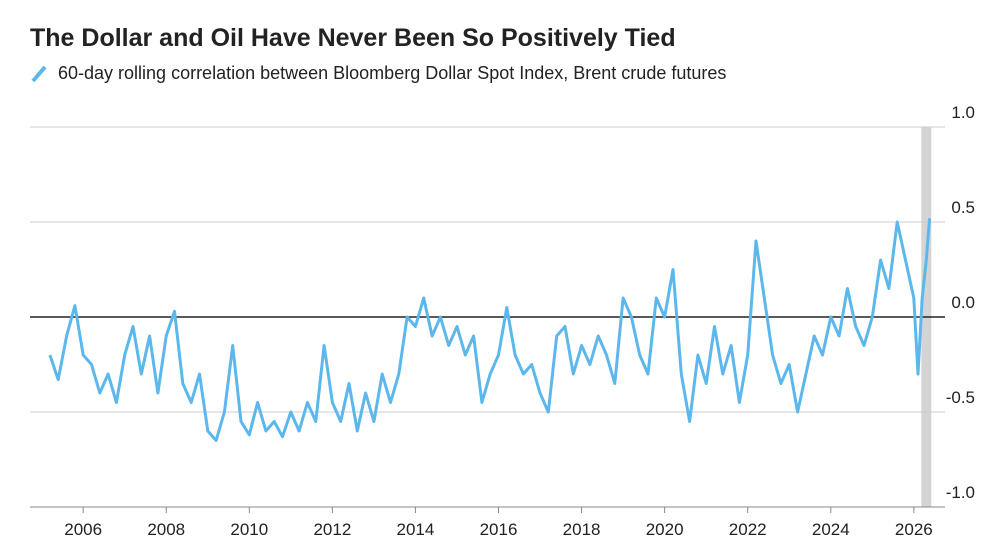 The height and width of the screenshot is (550, 1000). What do you see at coordinates (249, 529) in the screenshot?
I see `x-tick-label: 2010` at bounding box center [249, 529].